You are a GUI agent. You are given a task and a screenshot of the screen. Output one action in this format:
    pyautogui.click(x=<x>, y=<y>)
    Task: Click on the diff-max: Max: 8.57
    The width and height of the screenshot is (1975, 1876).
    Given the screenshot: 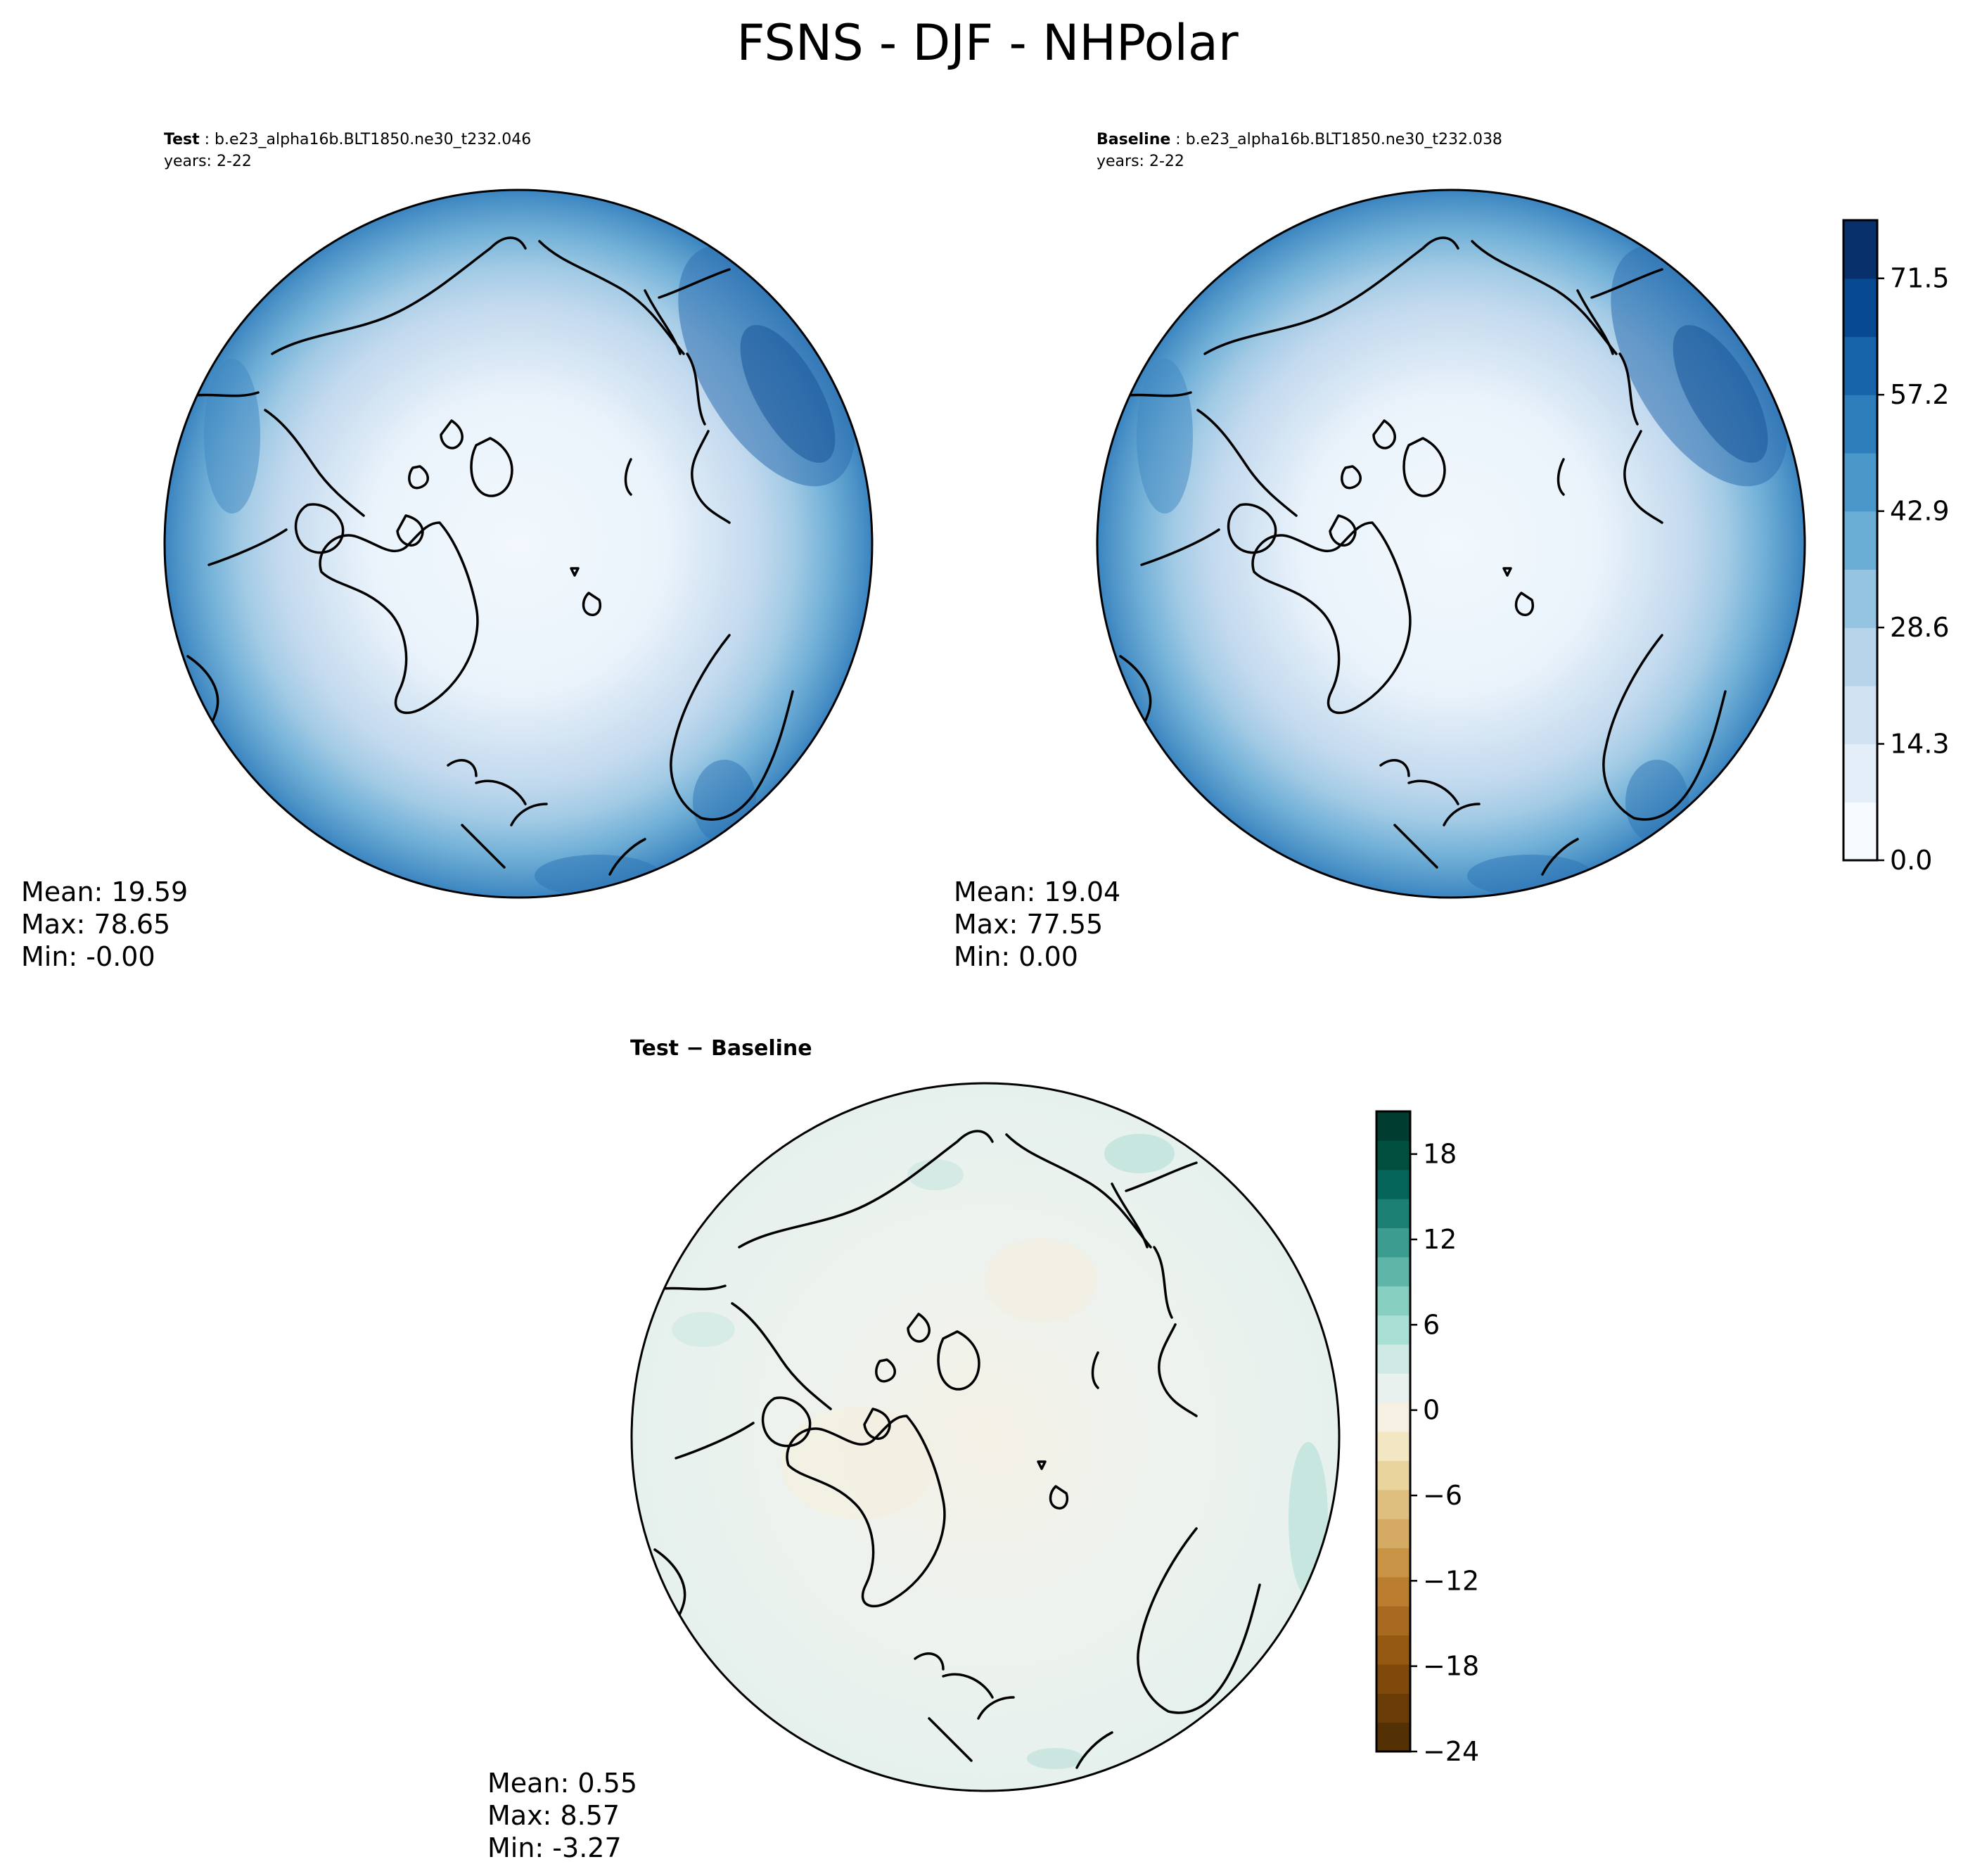 What is the action you would take?
    pyautogui.click(x=553, y=1815)
    